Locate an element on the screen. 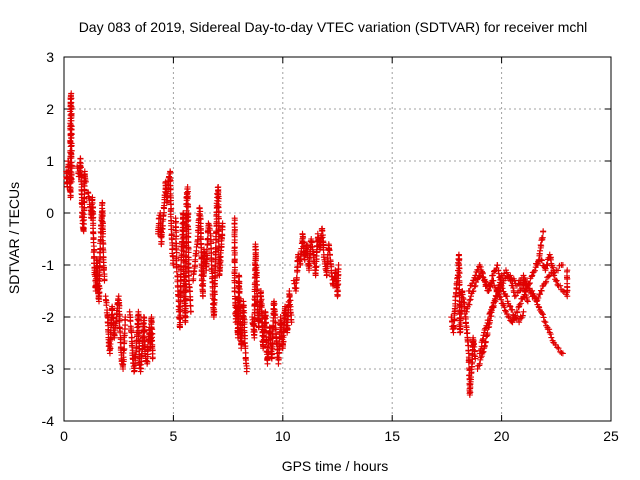 Image resolution: width=640 pixels, height=480 pixels. y-tick-label: 1 is located at coordinates (50, 161).